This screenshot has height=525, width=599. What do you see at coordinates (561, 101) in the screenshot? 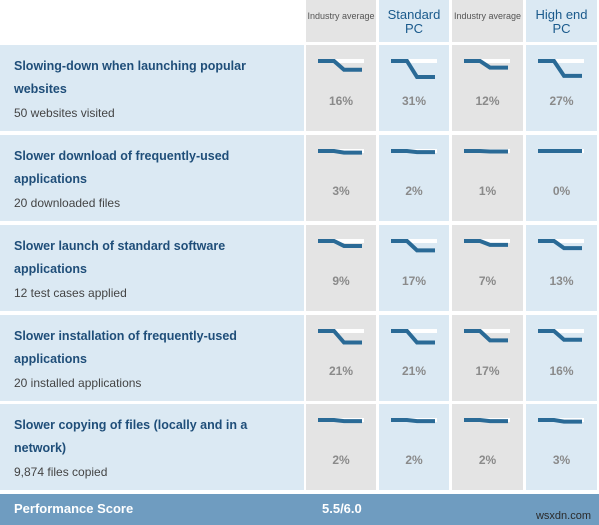
I see `slowdown-percentage: 27%` at bounding box center [561, 101].